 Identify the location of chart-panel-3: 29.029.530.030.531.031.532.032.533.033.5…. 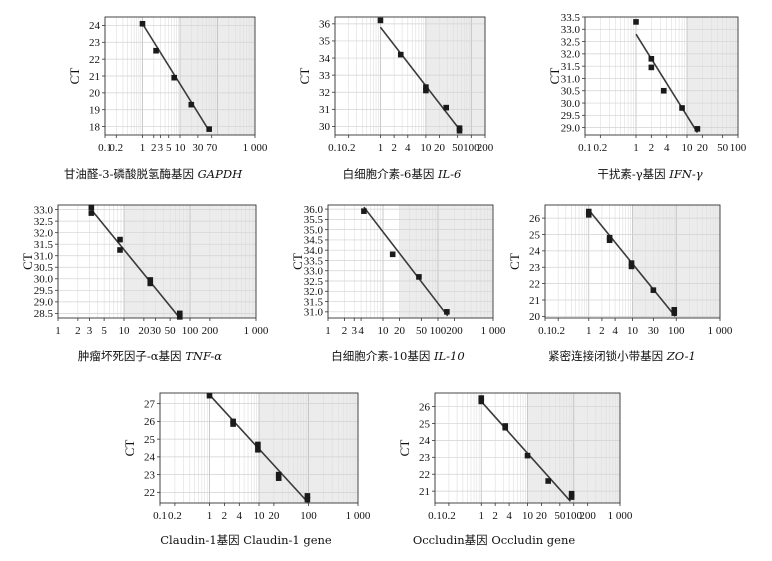
(647, 96).